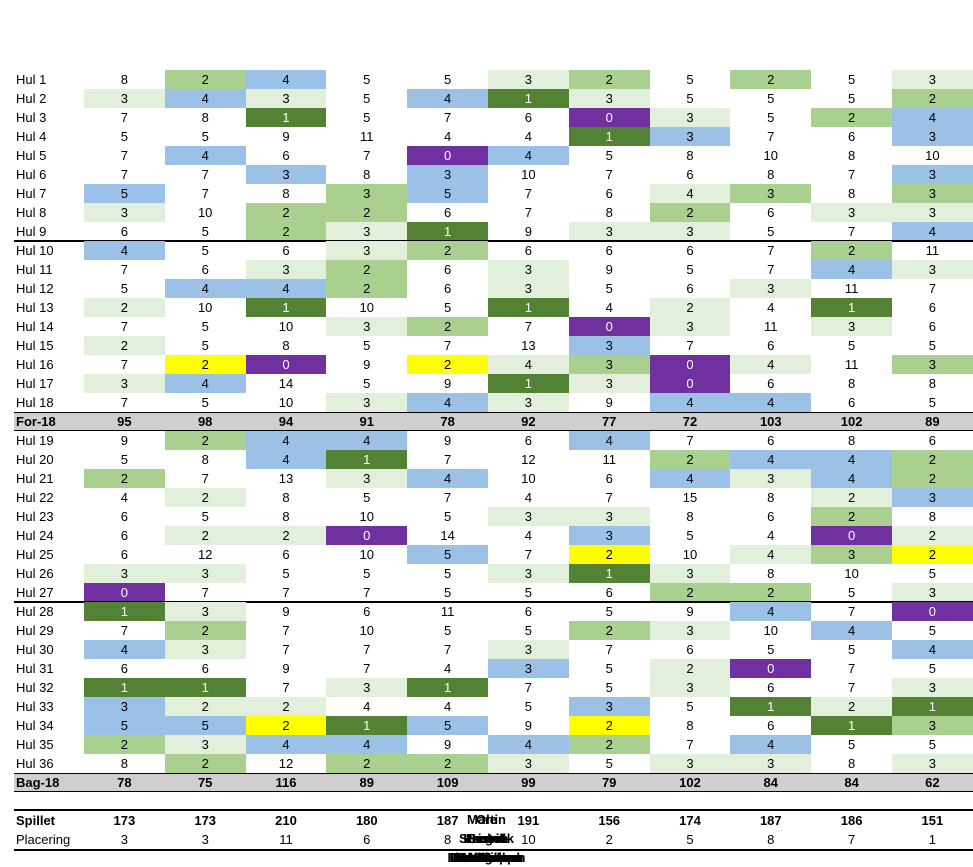  Describe the element at coordinates (770, 421) in the screenshot. I see `score-cell: 103` at that location.